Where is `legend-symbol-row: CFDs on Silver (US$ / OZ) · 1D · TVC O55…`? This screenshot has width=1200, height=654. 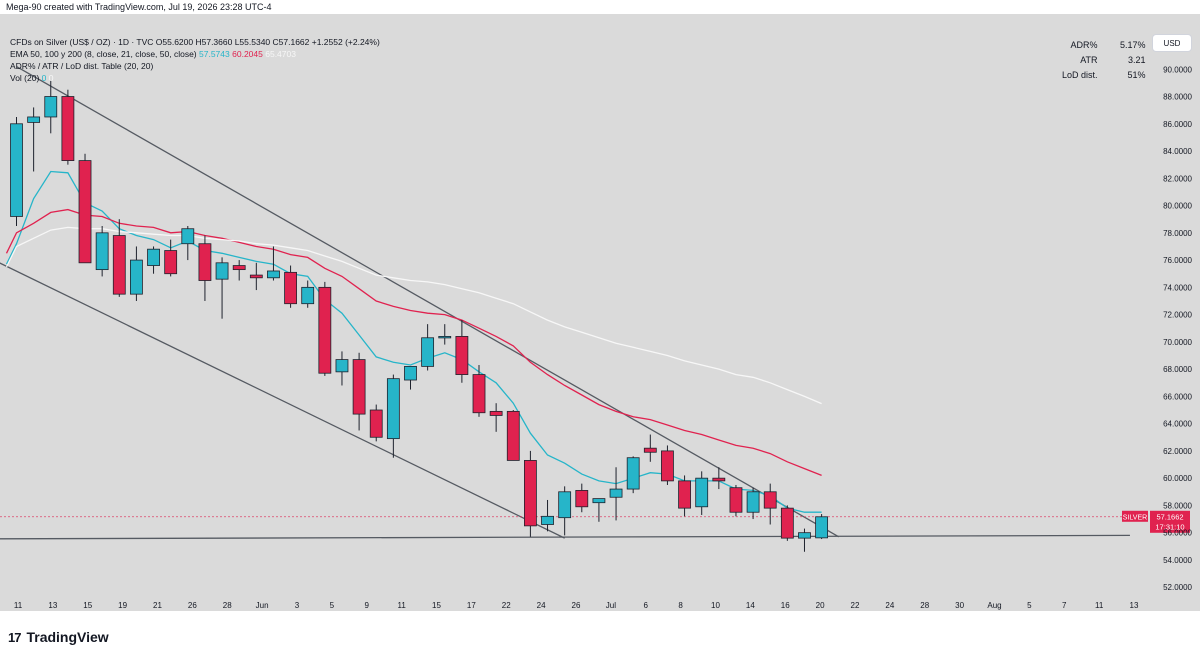 legend-symbol-row: CFDs on Silver (US$ / OZ) · 1D · TVC O55… is located at coordinates (195, 42).